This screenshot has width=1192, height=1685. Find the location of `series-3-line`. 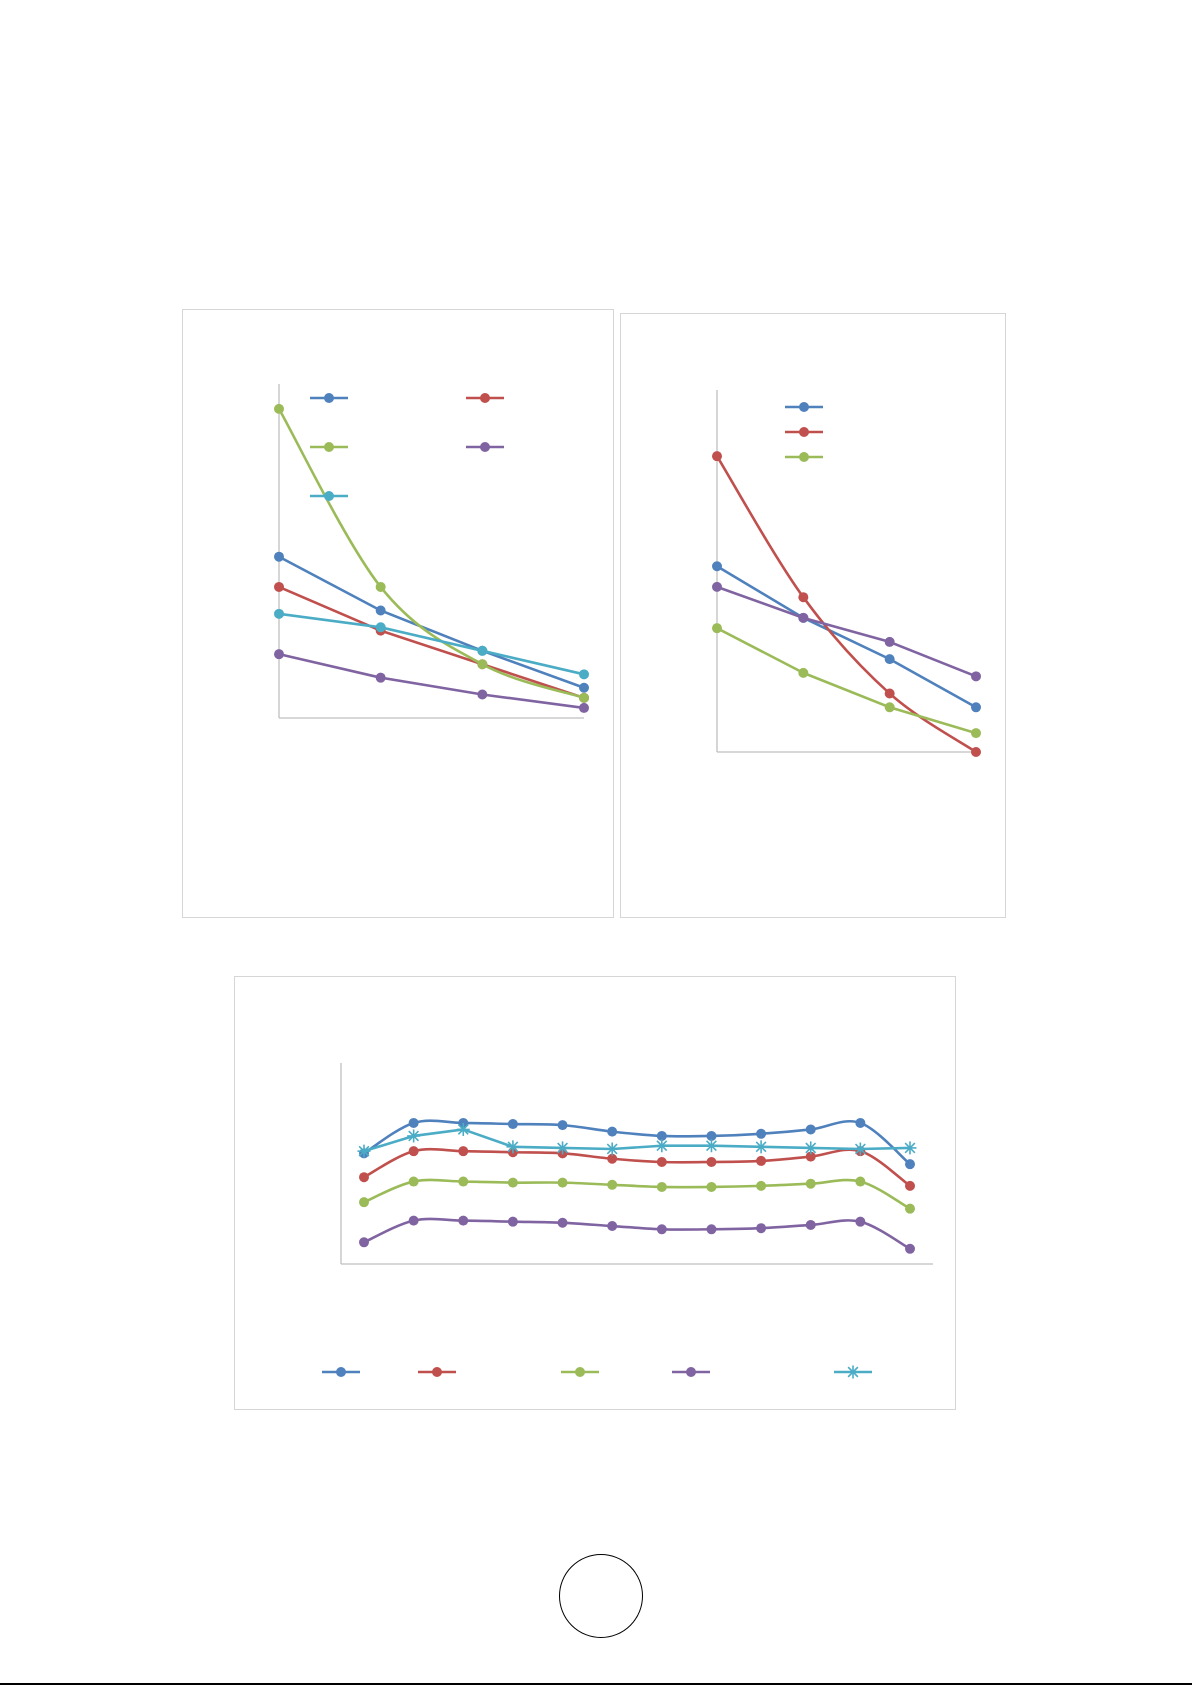

series-3-line is located at coordinates (637, 1194).